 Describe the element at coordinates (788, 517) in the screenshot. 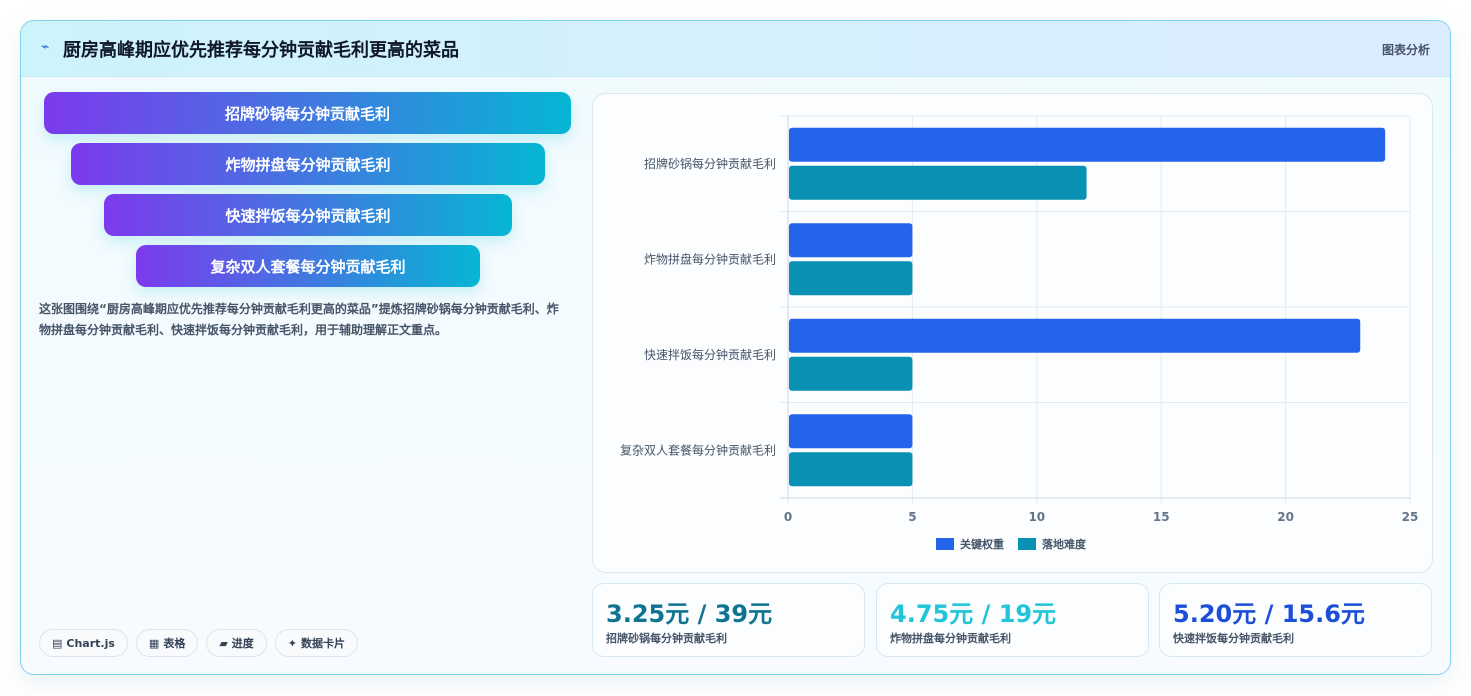

I see `x-tick-label: 0` at that location.